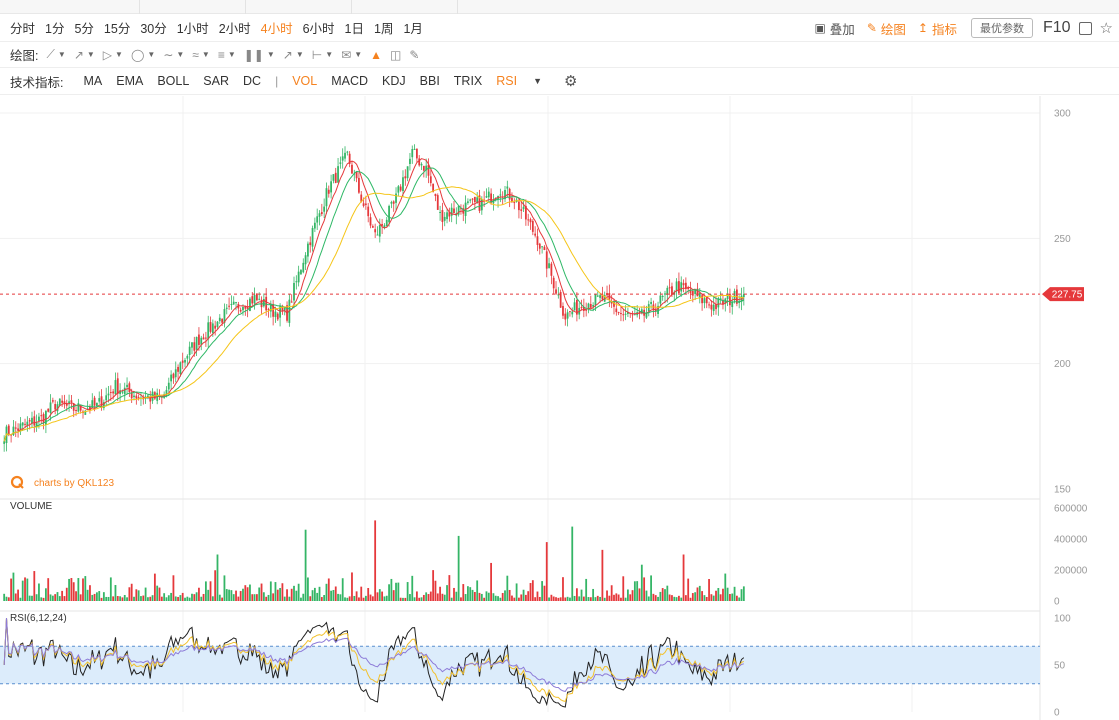  Describe the element at coordinates (174, 54) in the screenshot. I see `fib-tool-icon: ∼ ▼` at that location.